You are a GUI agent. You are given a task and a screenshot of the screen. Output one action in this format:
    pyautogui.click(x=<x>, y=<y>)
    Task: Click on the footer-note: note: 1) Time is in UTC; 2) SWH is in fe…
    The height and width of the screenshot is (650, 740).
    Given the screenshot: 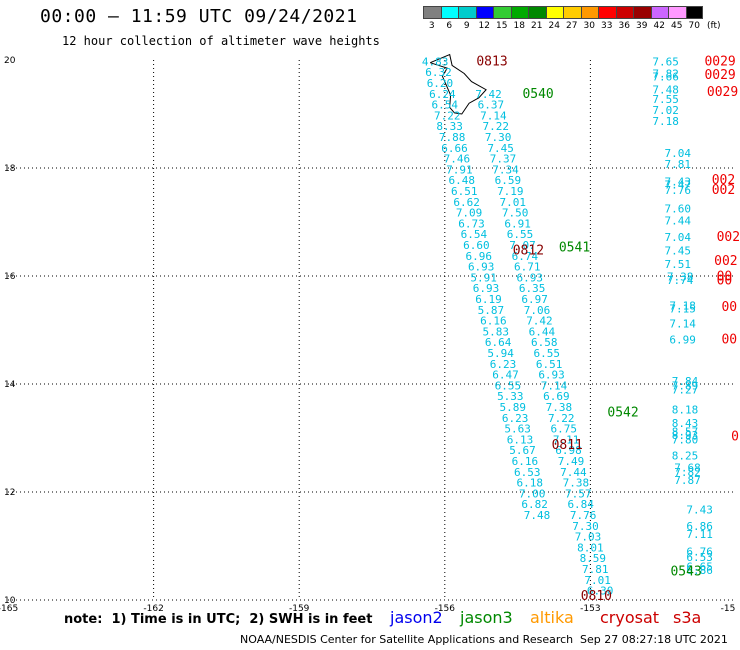 What is the action you would take?
    pyautogui.click(x=218, y=619)
    